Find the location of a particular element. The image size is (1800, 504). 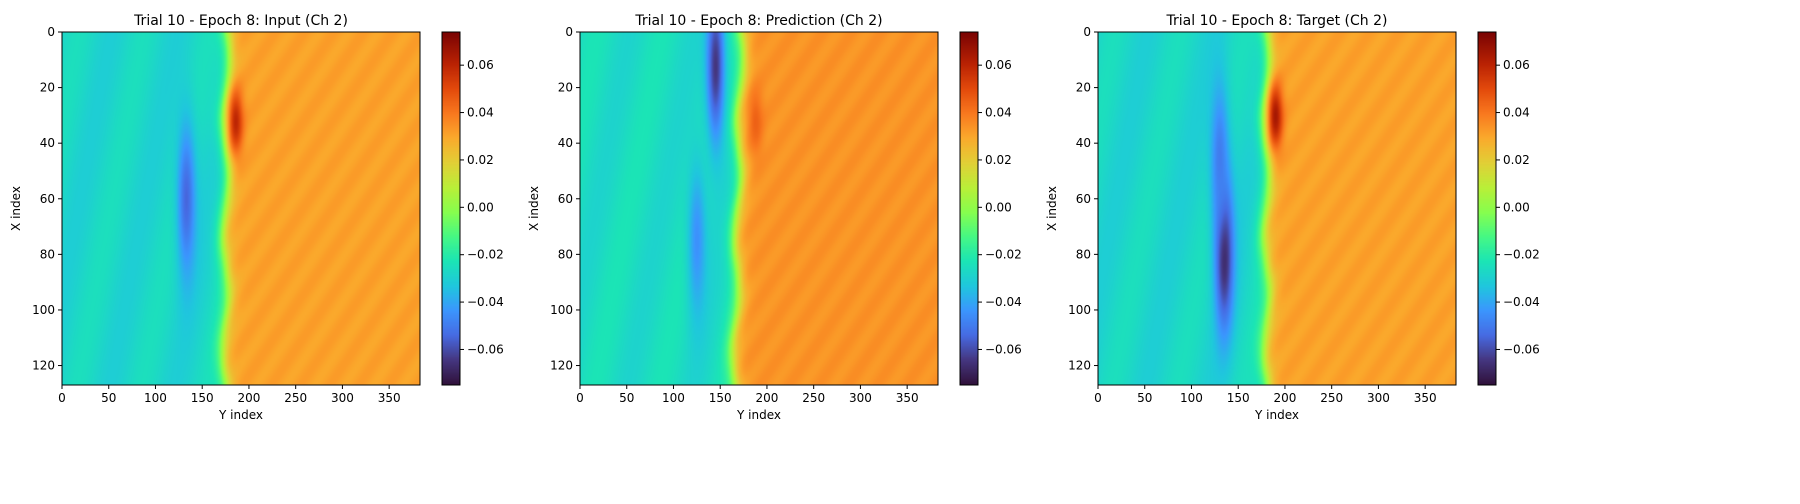

chart-title: Trial 10 - Epoch 8: Prediction (Ch 2) is located at coordinates (758, 21).